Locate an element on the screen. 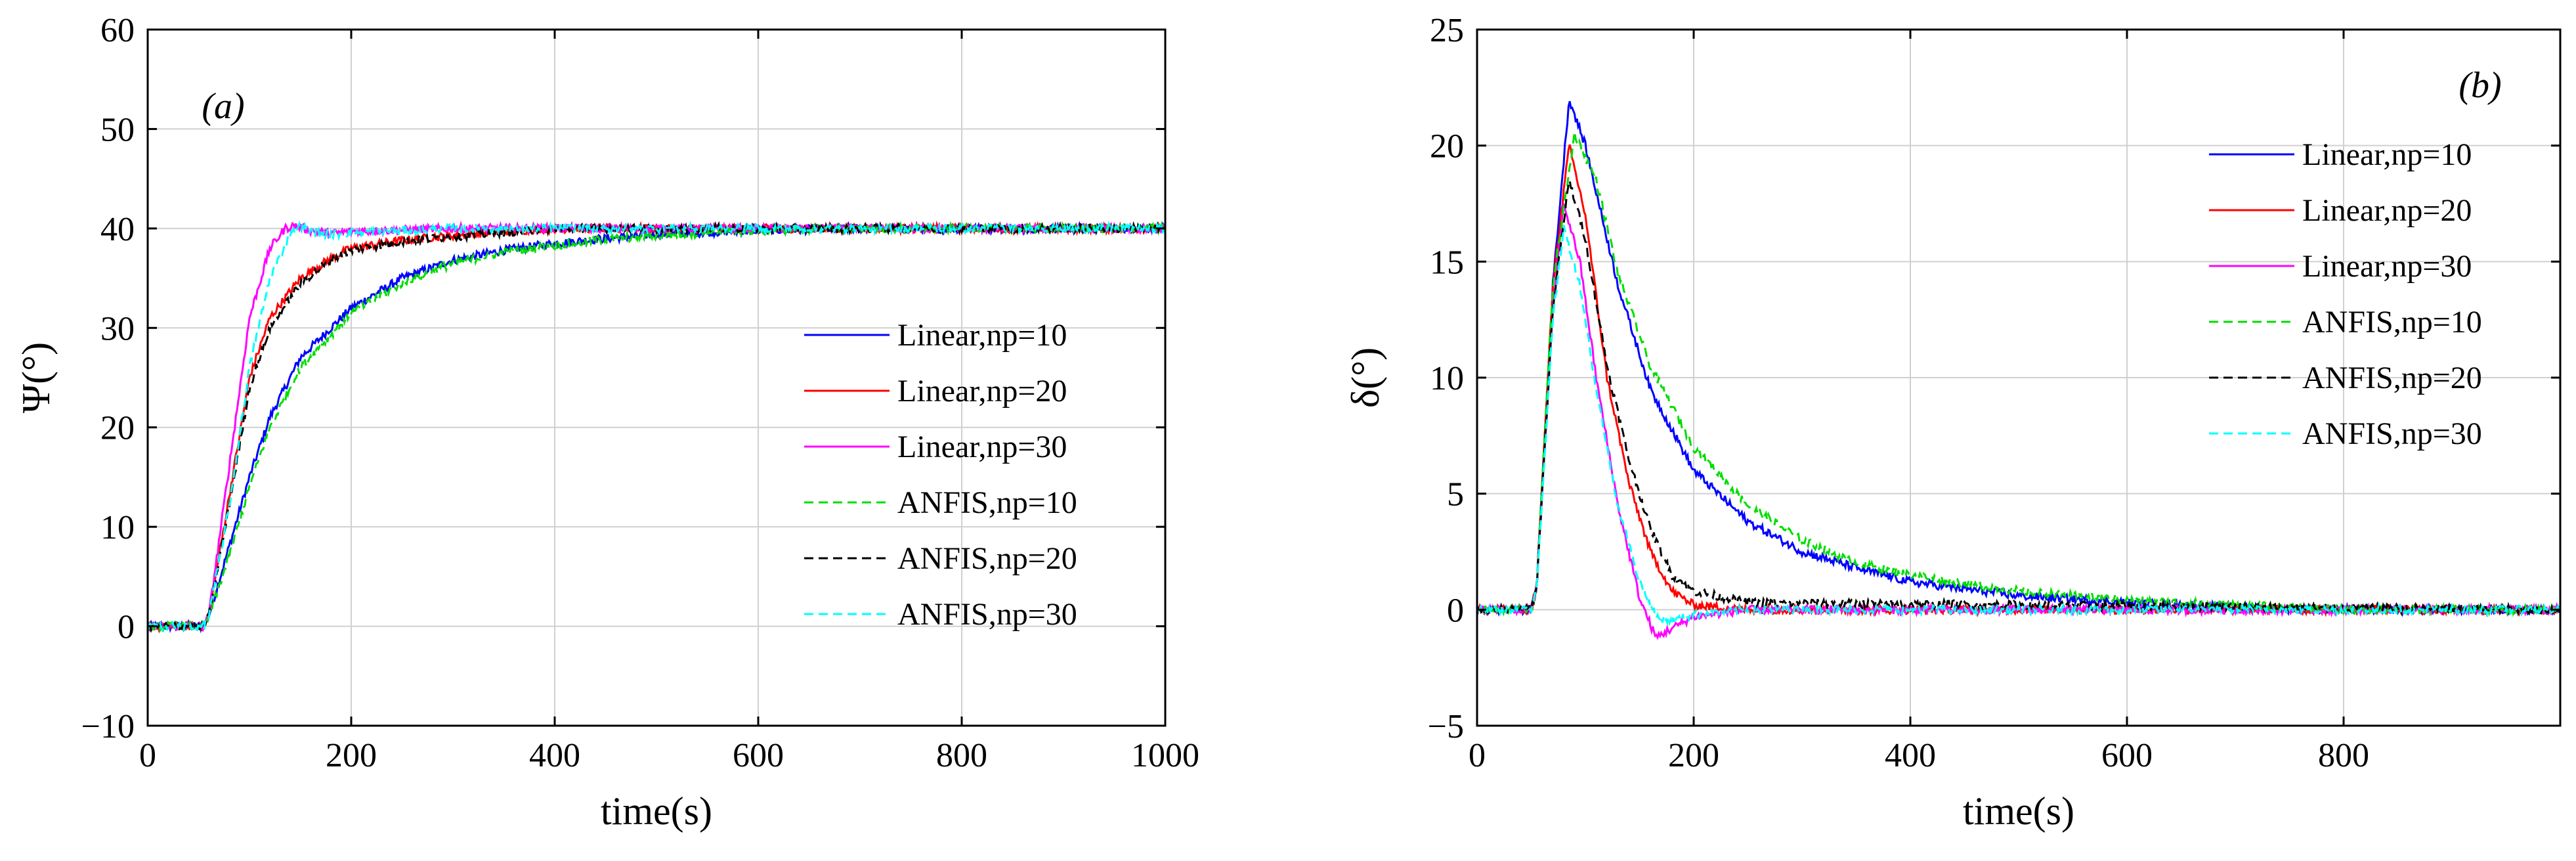 This screenshot has height=861, width=2576. legend-label-a-6: ANFIS,np=30 is located at coordinates (987, 614).